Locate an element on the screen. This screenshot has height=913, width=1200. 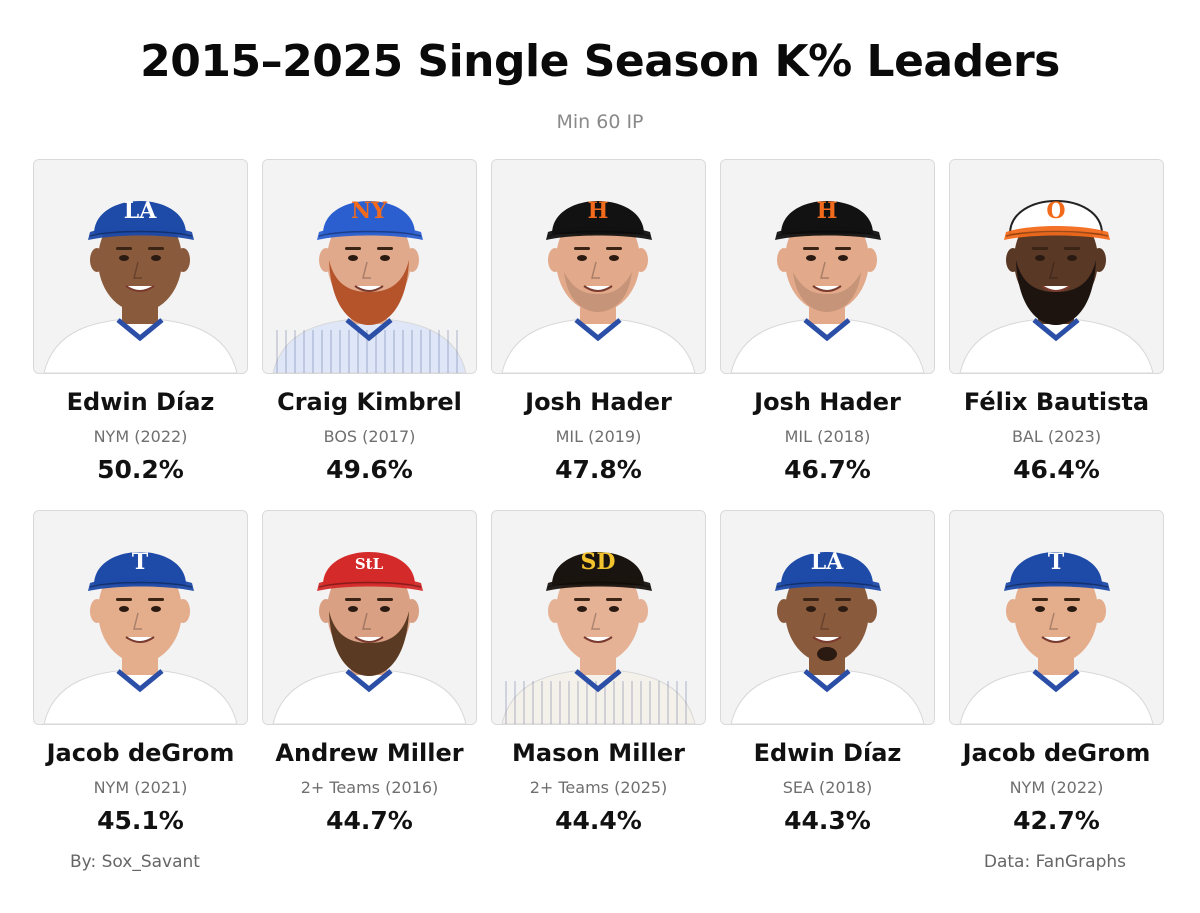
svg-text: StL is located at coordinates (369, 564).